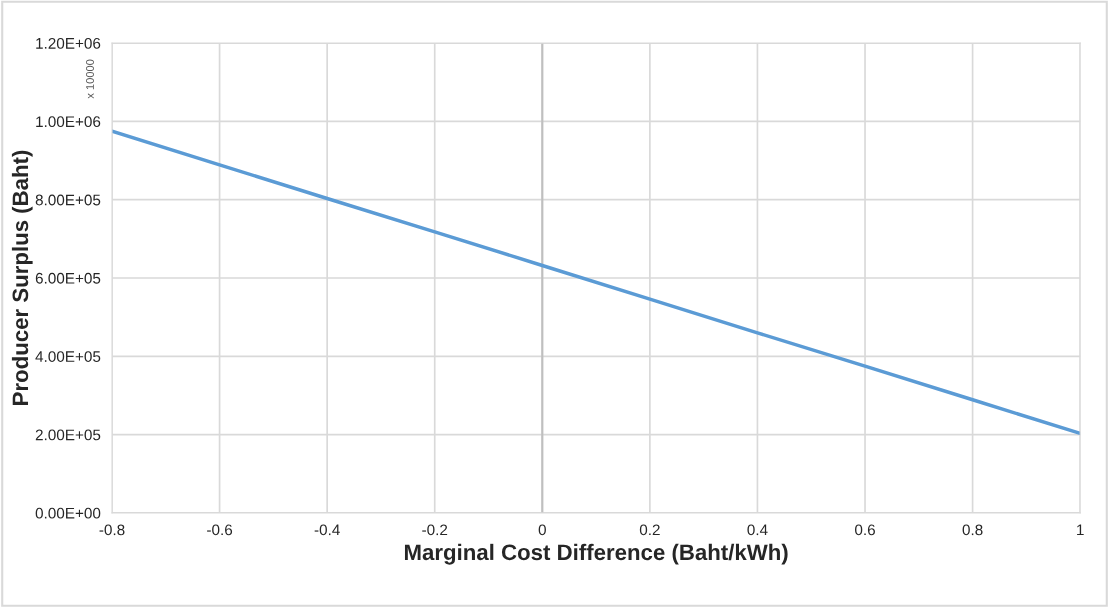 This screenshot has width=1109, height=607. What do you see at coordinates (972, 530) in the screenshot?
I see `x-tick-label: 0.8` at bounding box center [972, 530].